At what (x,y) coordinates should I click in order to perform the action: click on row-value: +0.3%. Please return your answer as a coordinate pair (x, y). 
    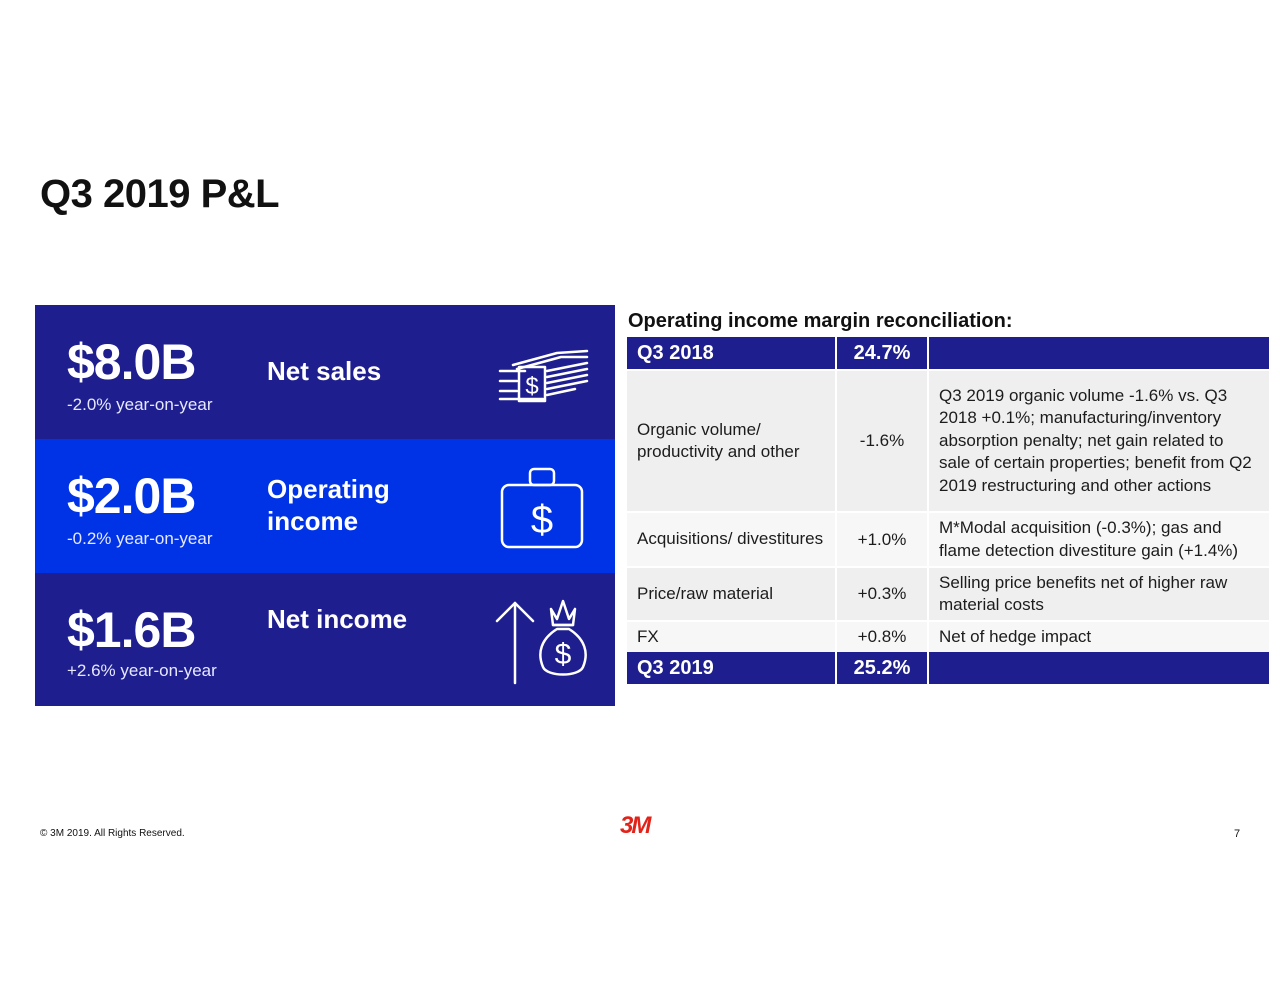
    Looking at the image, I should click on (881, 593).